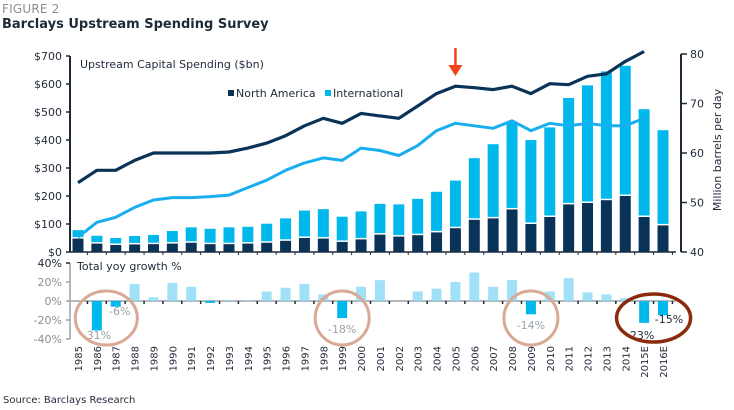 The width and height of the screenshot is (734, 410). Describe the element at coordinates (172, 64) in the screenshot. I see `upper-chart-title: Upstream Capital Spending ($bn)` at that location.